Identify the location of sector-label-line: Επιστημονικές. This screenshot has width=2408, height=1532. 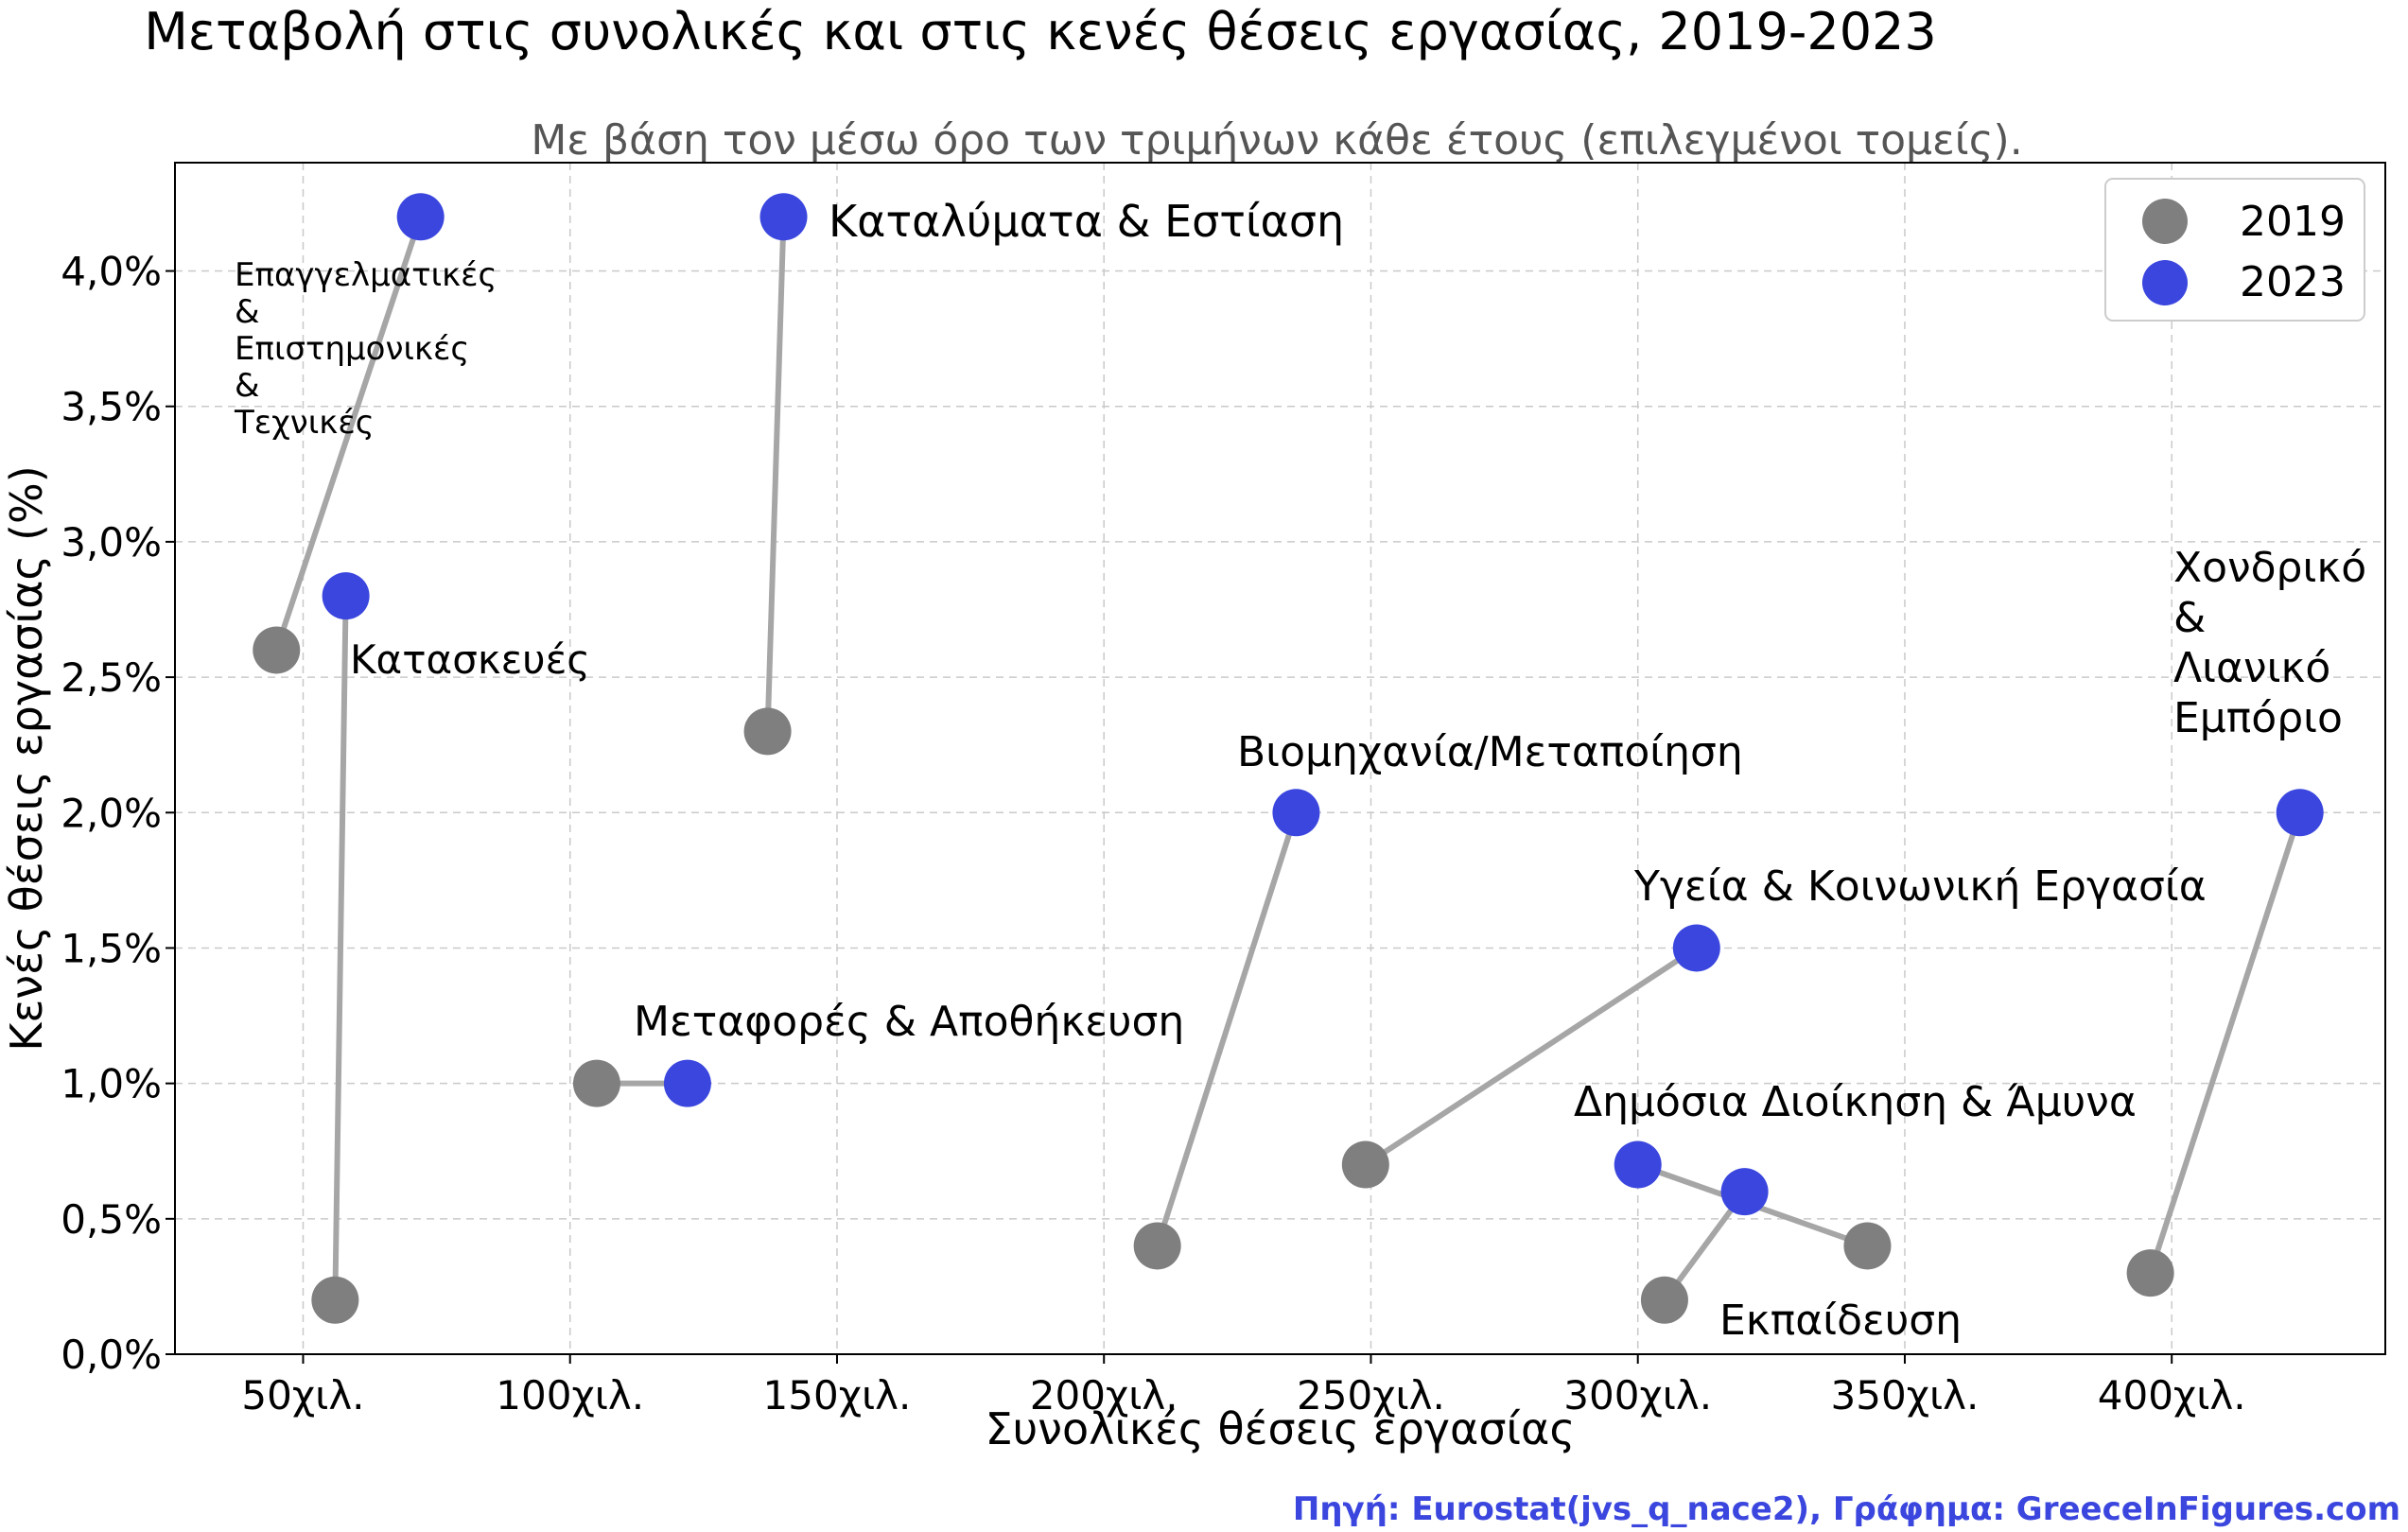
(352, 349).